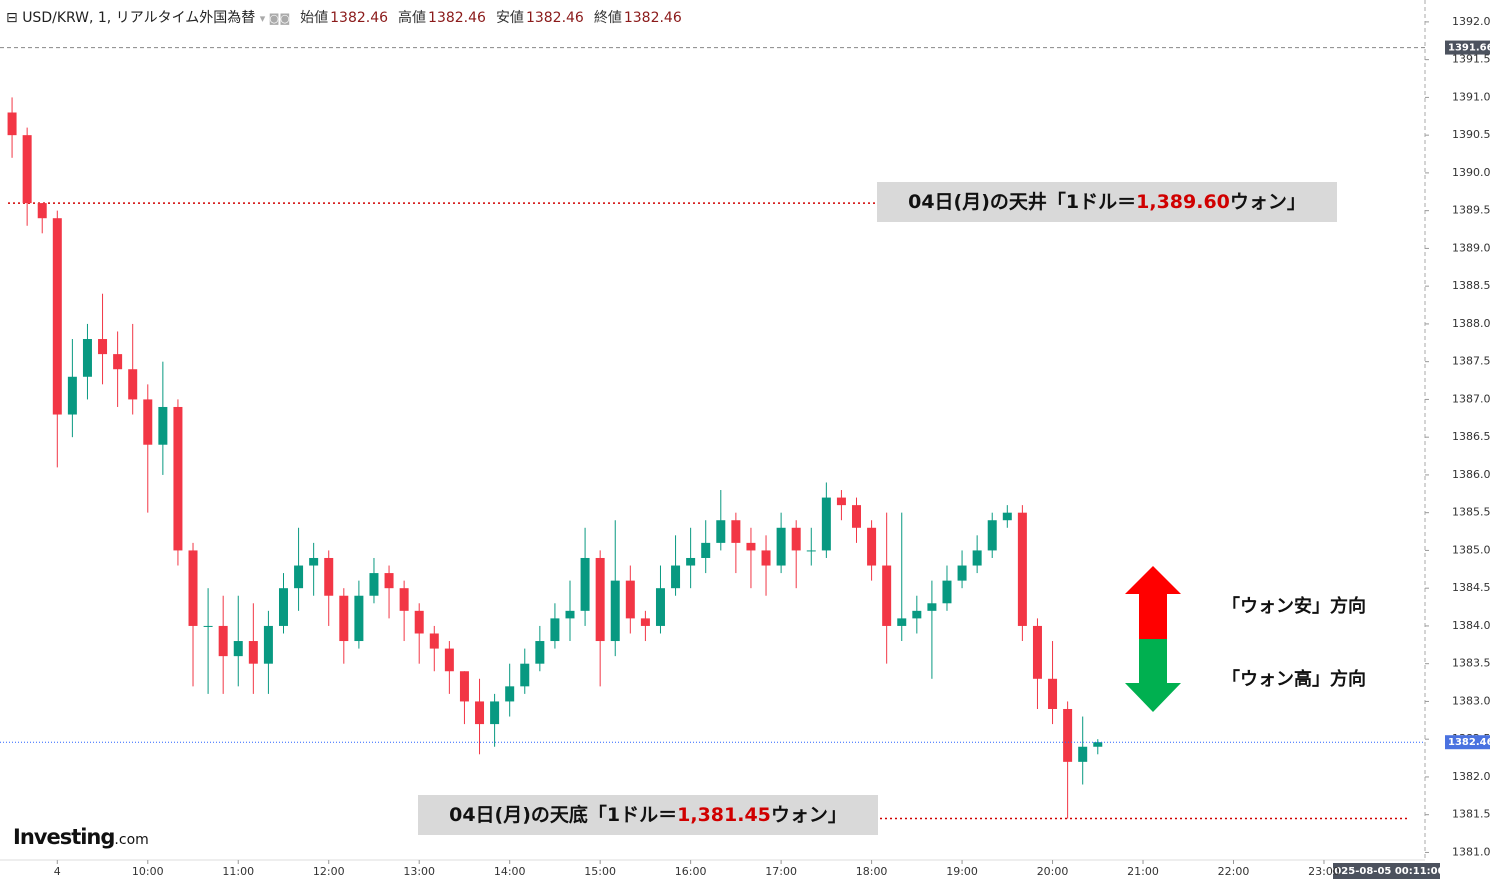 The width and height of the screenshot is (1490, 879). I want to click on y-tick-label: 1384.00, so click(1471, 625).